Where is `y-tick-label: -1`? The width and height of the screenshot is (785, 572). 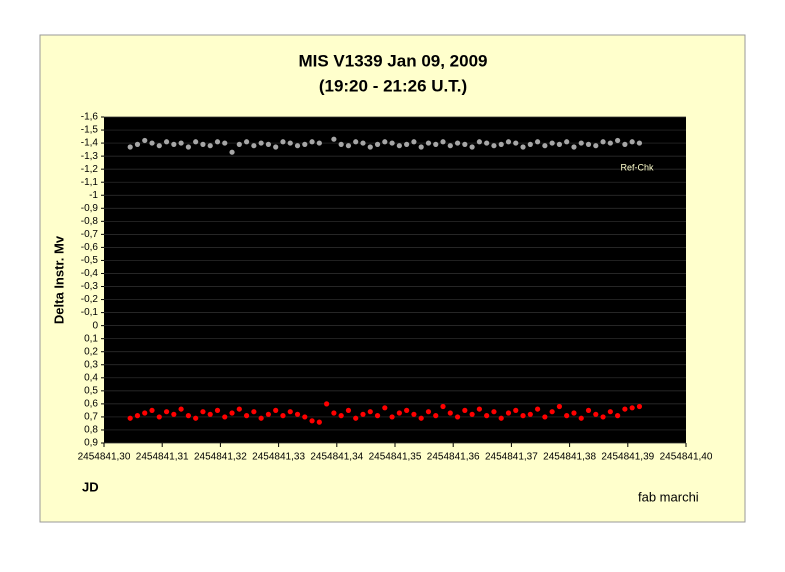
y-tick-label: -1 is located at coordinates (93, 195).